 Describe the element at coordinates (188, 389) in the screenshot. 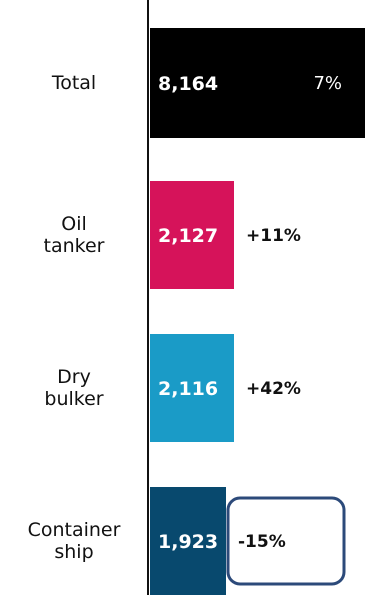

I see `value-label-dry-bulker: 2,116` at that location.